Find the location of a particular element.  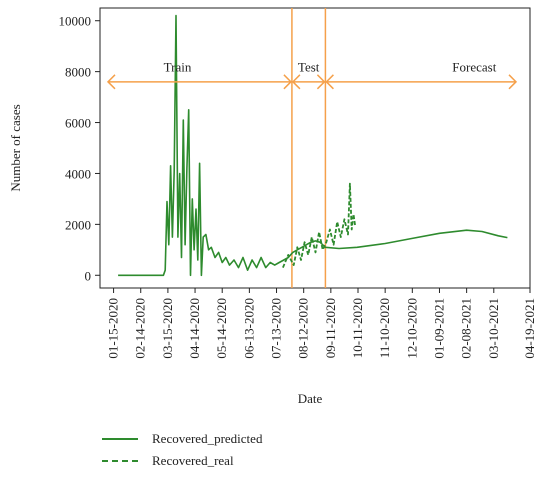

y-tick-label: 10000 is located at coordinates (75, 21).